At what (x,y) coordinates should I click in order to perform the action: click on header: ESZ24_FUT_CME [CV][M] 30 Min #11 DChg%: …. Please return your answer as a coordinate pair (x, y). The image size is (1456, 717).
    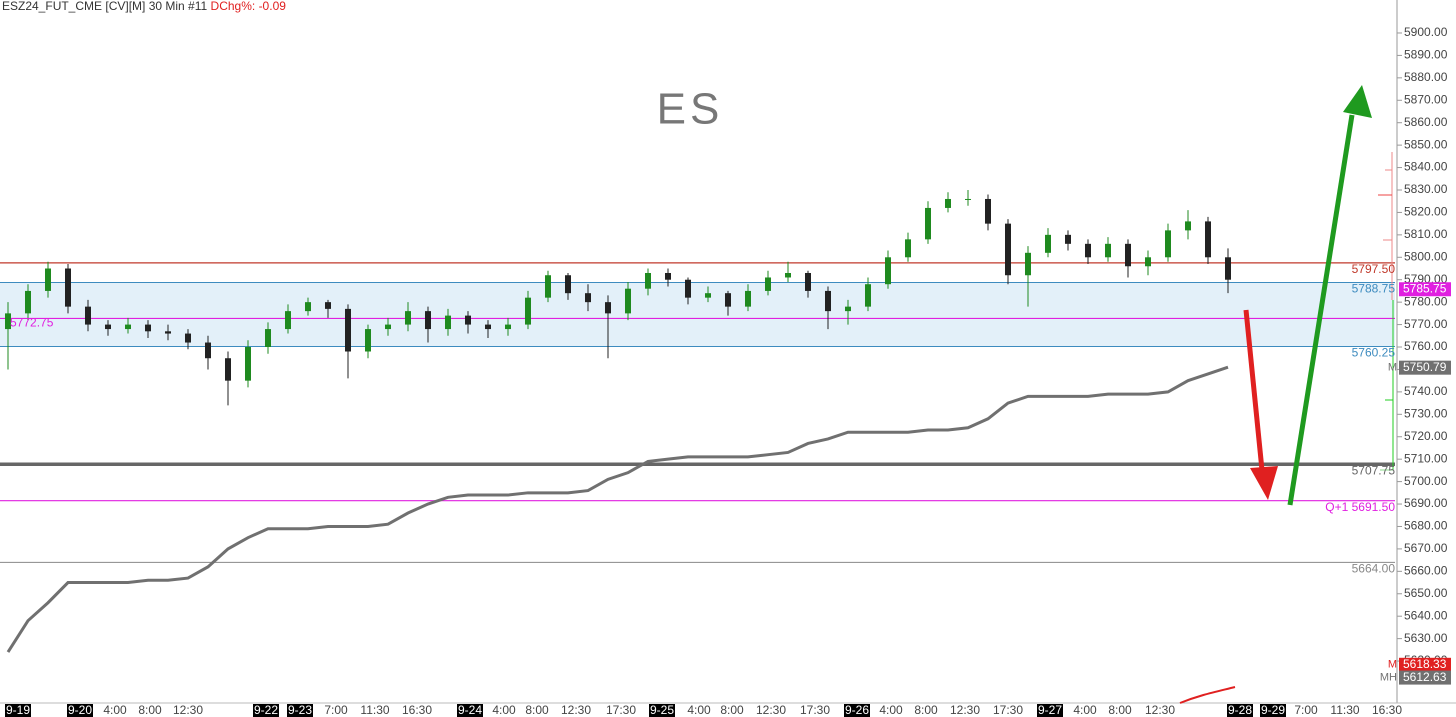
    Looking at the image, I should click on (144, 6).